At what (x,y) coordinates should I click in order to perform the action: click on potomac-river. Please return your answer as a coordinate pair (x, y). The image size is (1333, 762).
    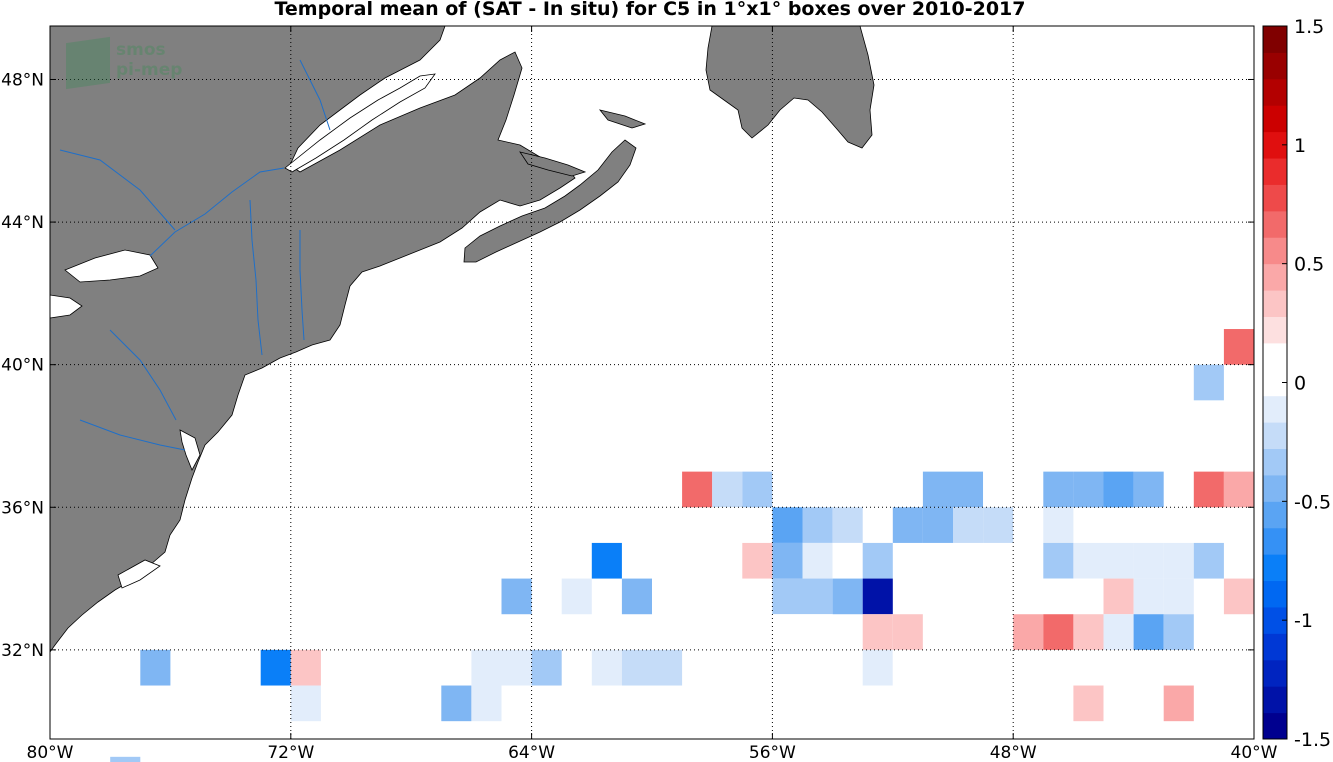
    Looking at the image, I should click on (132, 435).